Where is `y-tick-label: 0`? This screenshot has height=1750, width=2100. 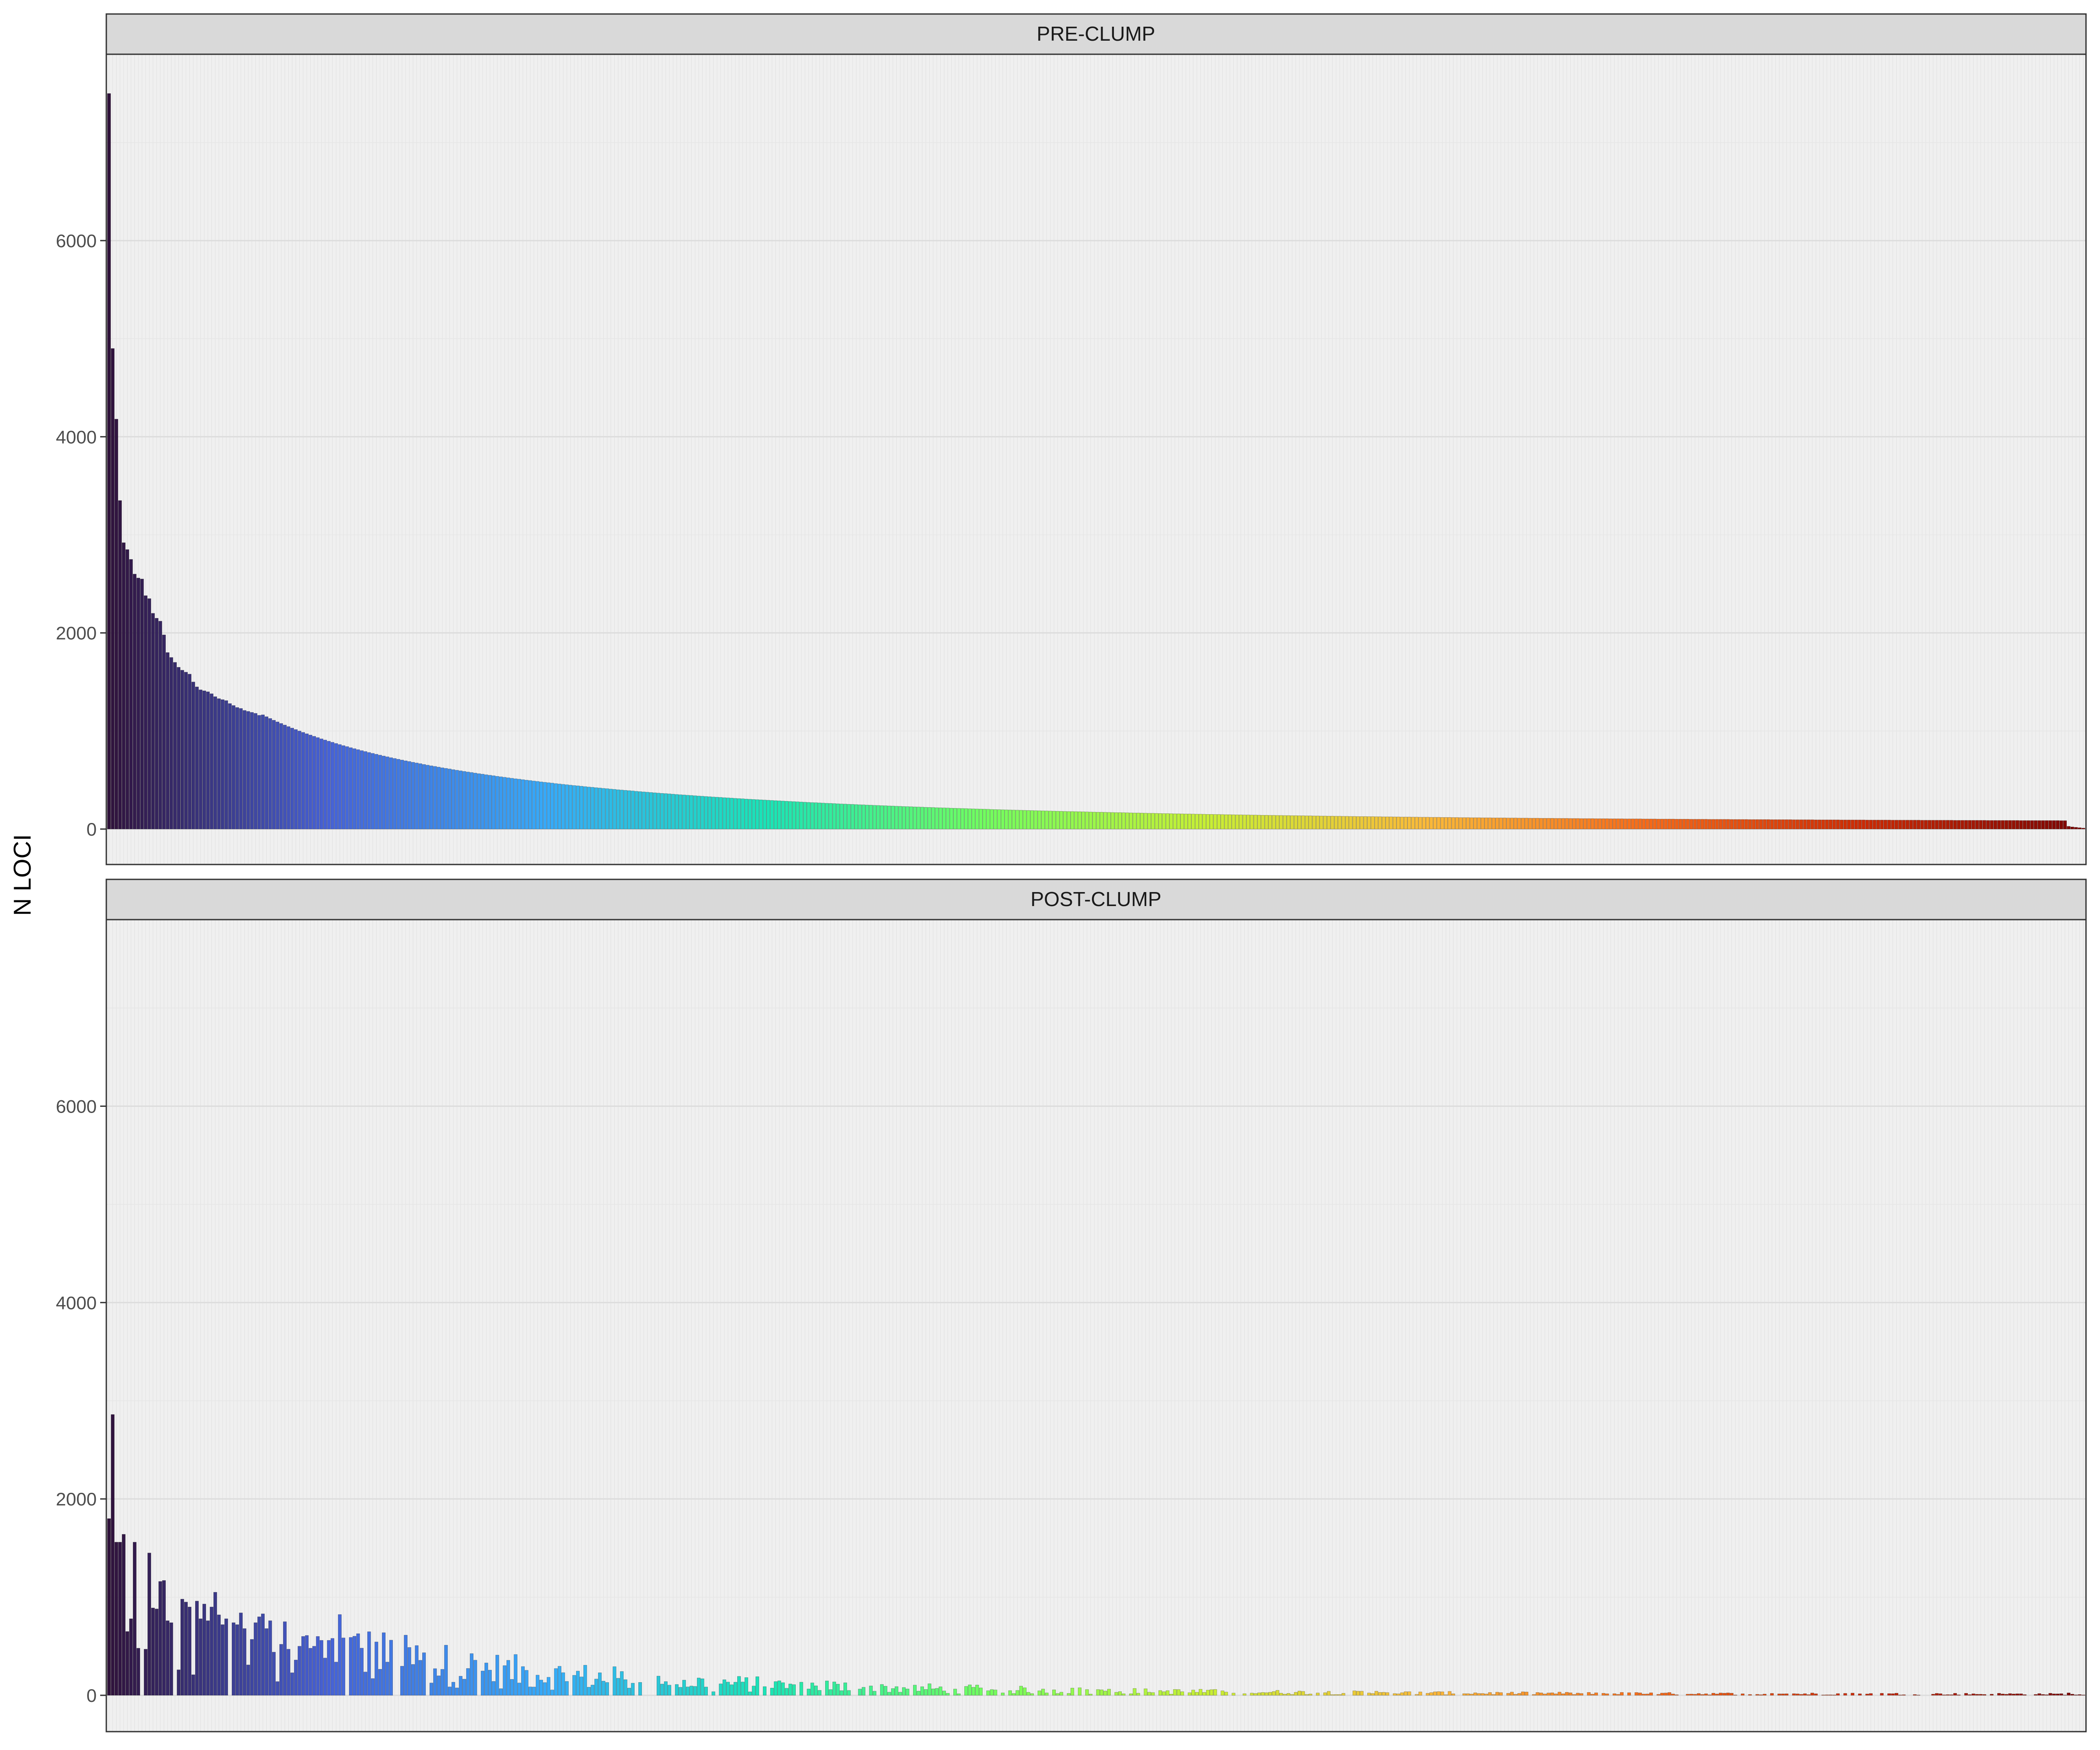 y-tick-label: 0 is located at coordinates (92, 1695).